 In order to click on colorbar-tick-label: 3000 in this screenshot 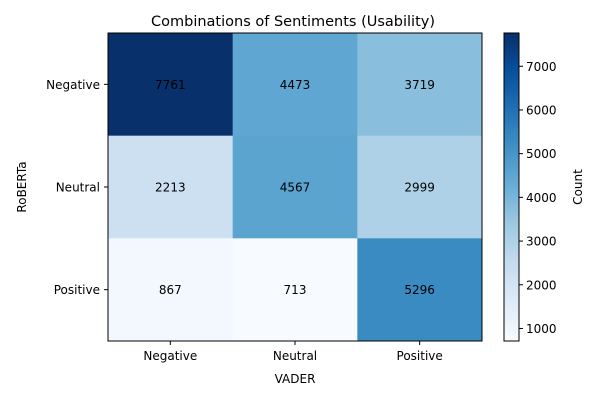, I will do `click(541, 242)`.